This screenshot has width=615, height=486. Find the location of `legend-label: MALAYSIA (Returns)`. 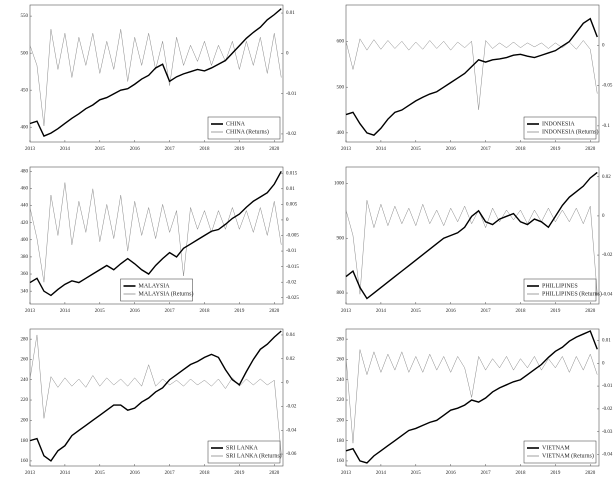

legend-label: MALAYSIA (Returns) is located at coordinates (166, 293).